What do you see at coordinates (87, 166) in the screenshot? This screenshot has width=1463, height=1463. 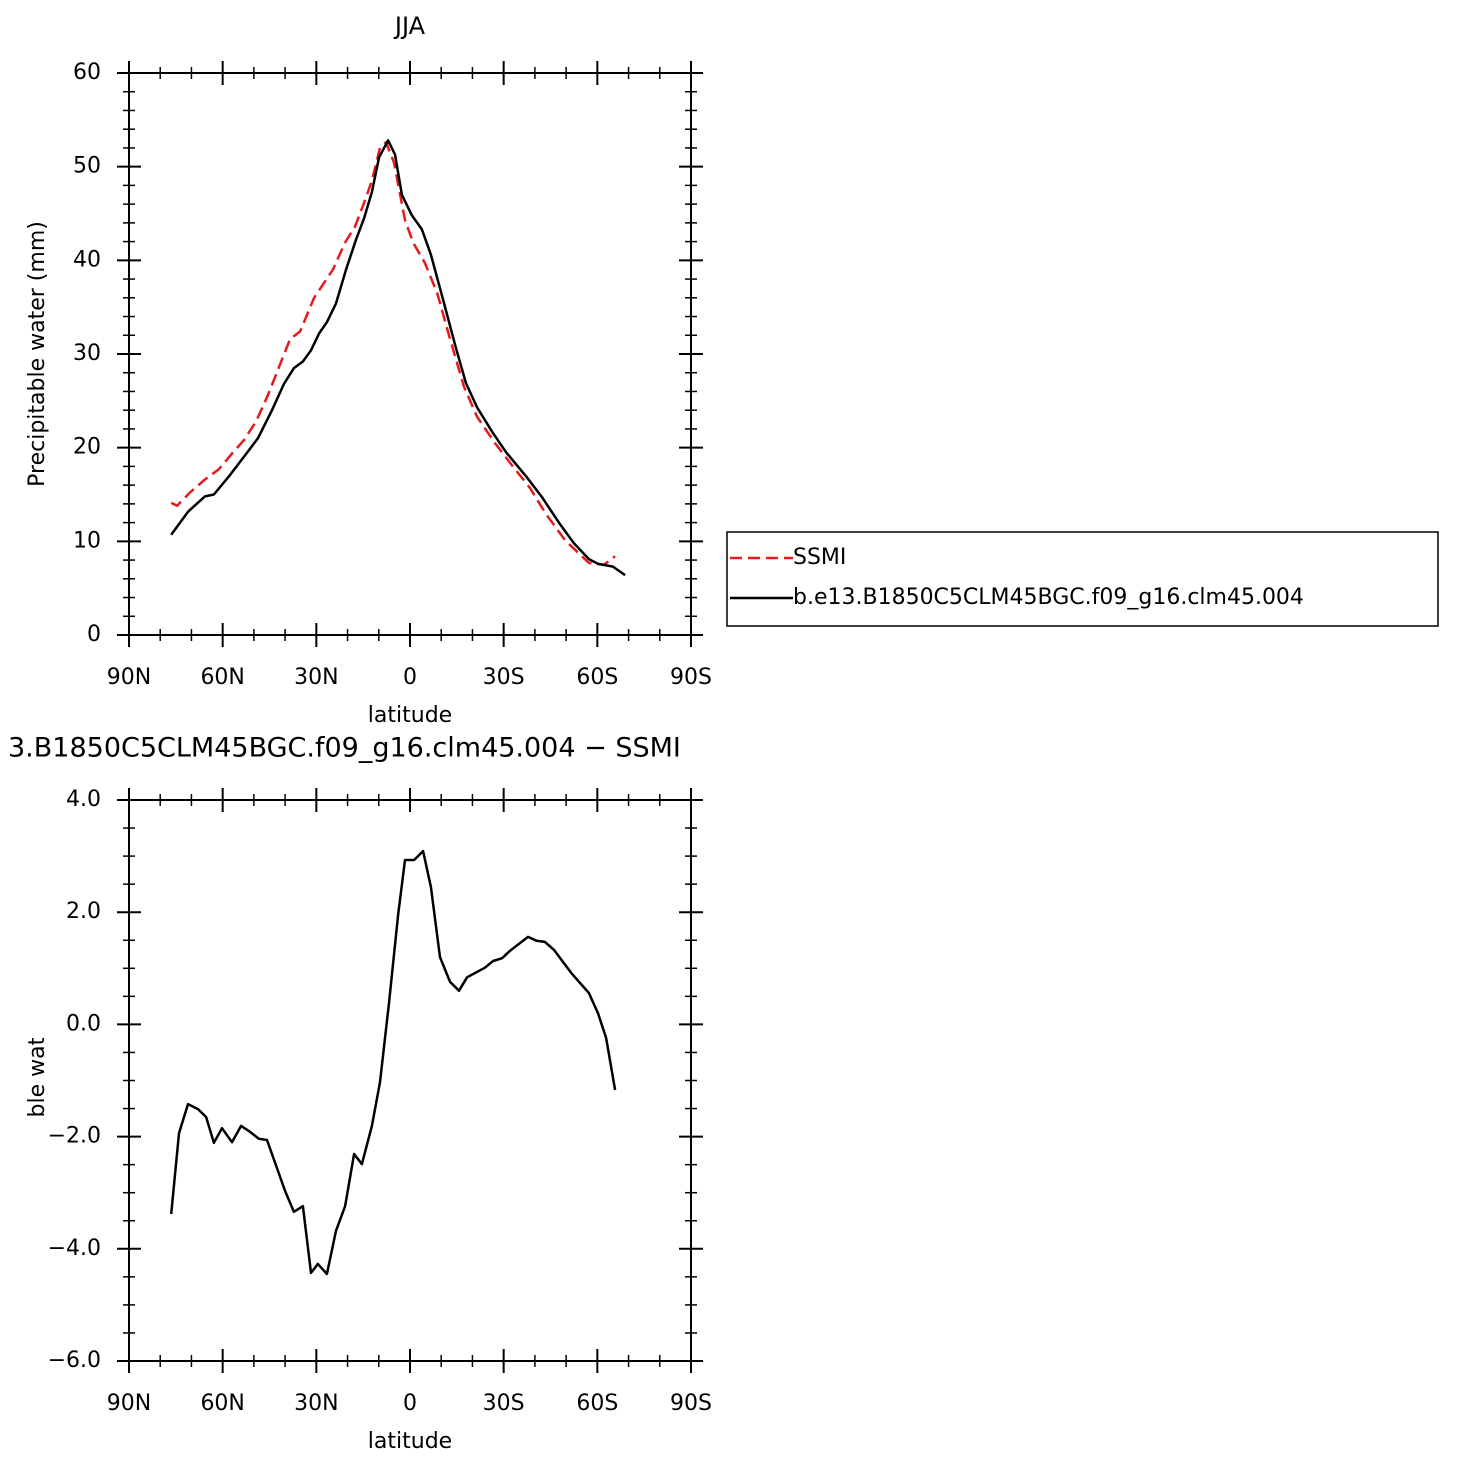 I see `y-tick-label: 50` at bounding box center [87, 166].